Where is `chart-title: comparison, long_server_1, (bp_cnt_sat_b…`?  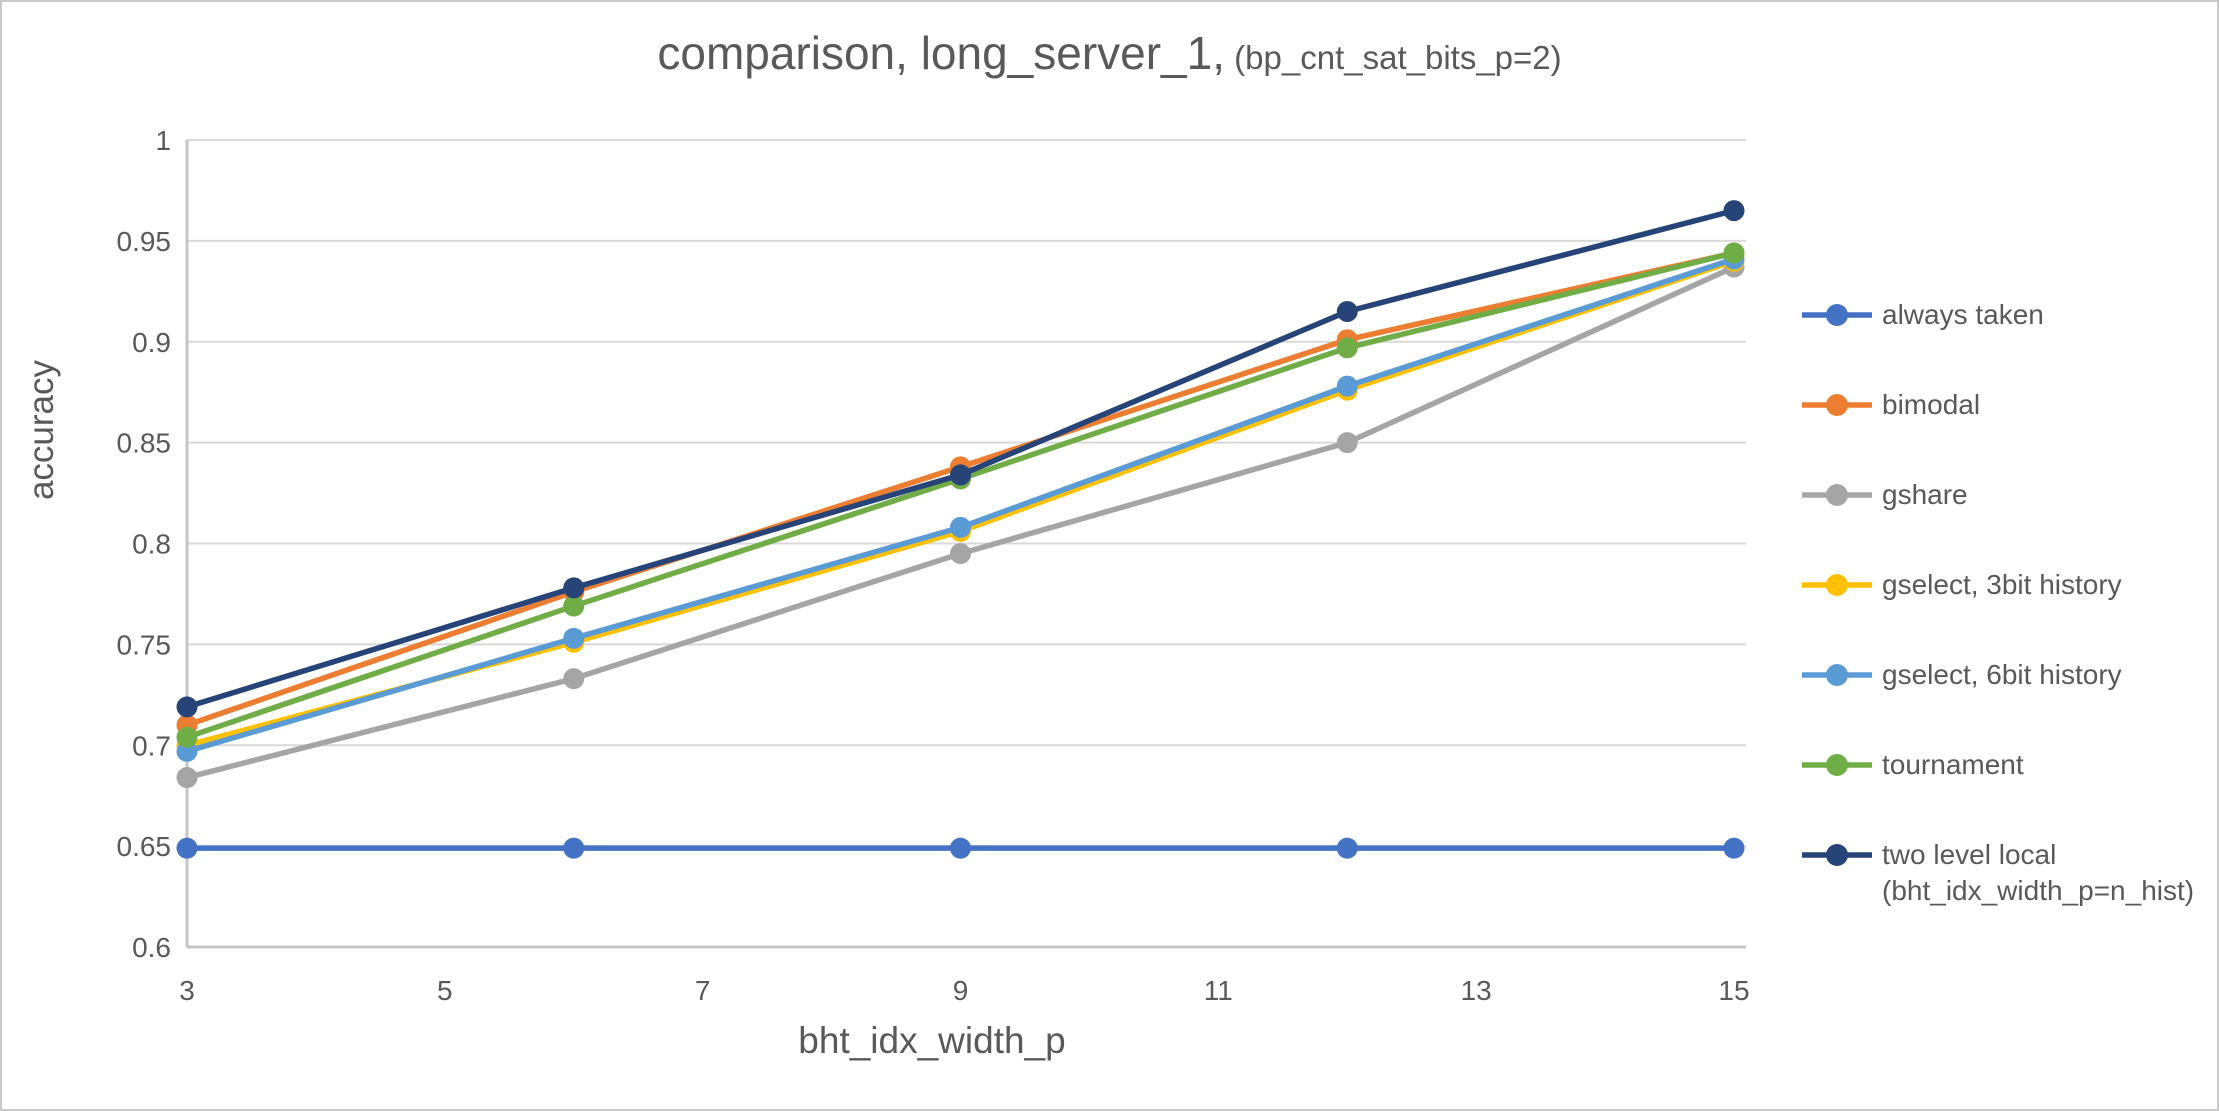
chart-title: comparison, long_server_1, (bp_cnt_sat_b… is located at coordinates (1109, 53).